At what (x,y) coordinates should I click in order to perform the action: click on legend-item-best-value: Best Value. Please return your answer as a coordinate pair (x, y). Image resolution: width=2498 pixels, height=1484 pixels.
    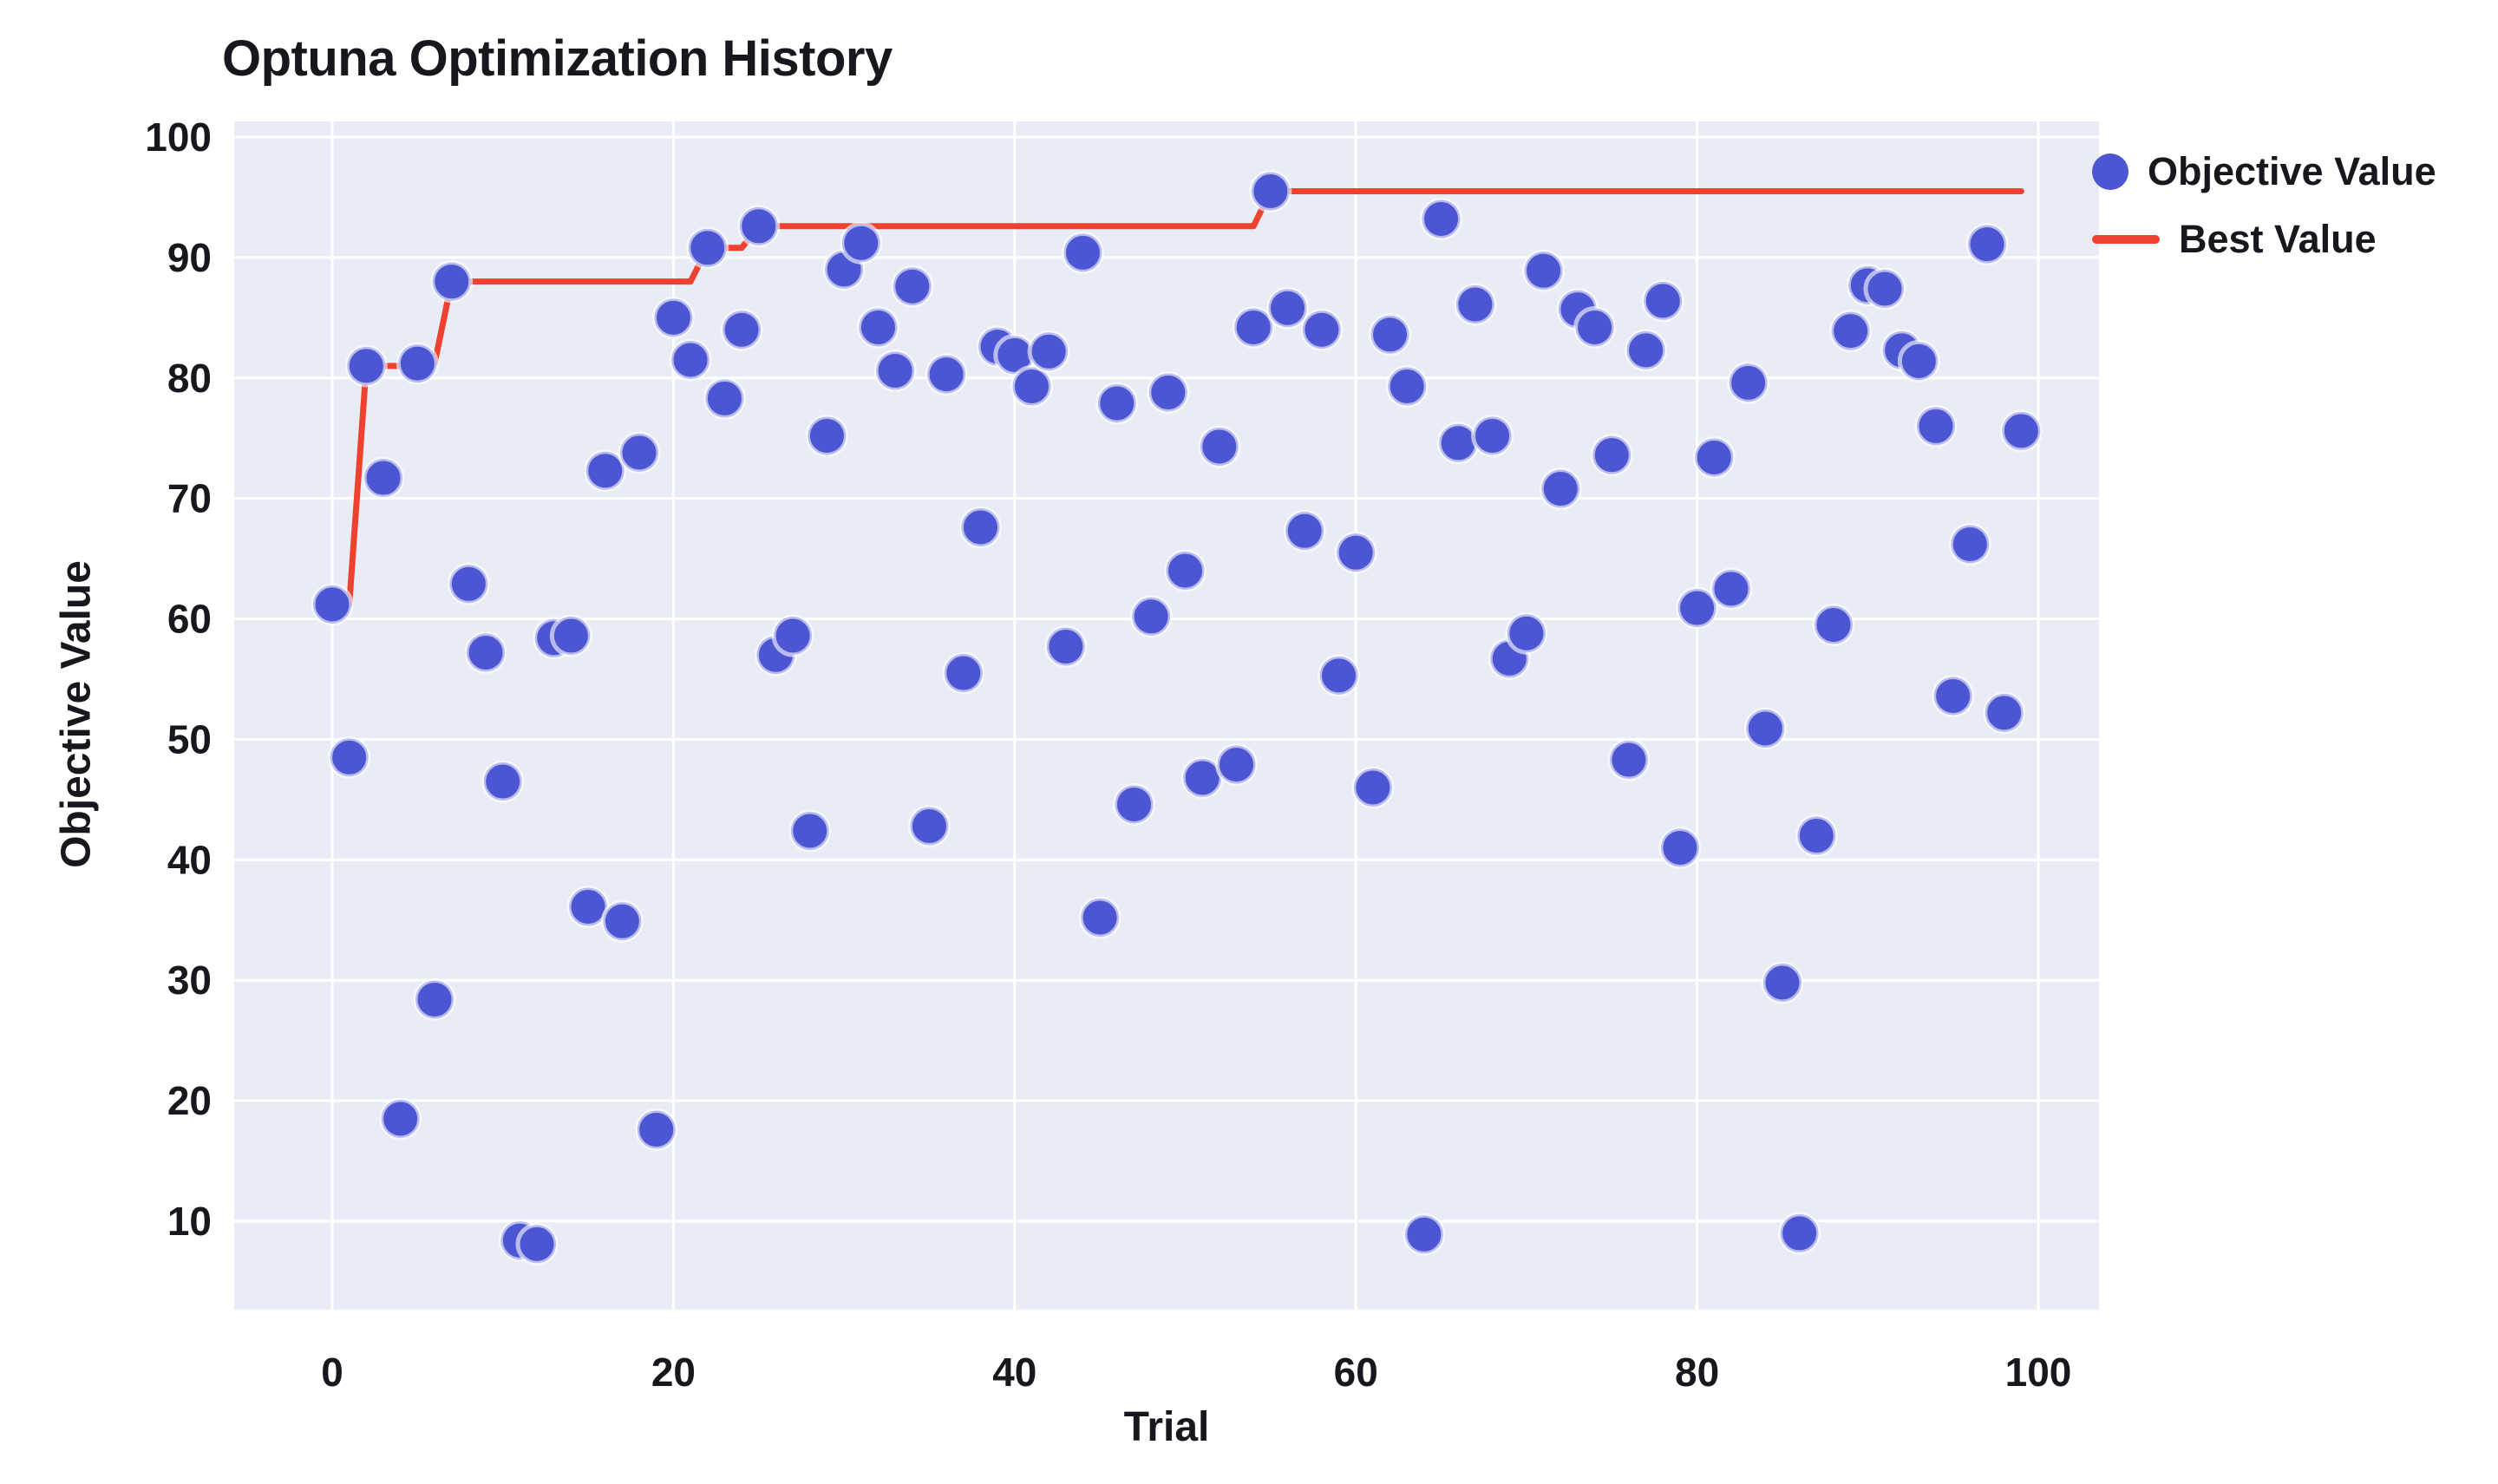
    Looking at the image, I should click on (2264, 240).